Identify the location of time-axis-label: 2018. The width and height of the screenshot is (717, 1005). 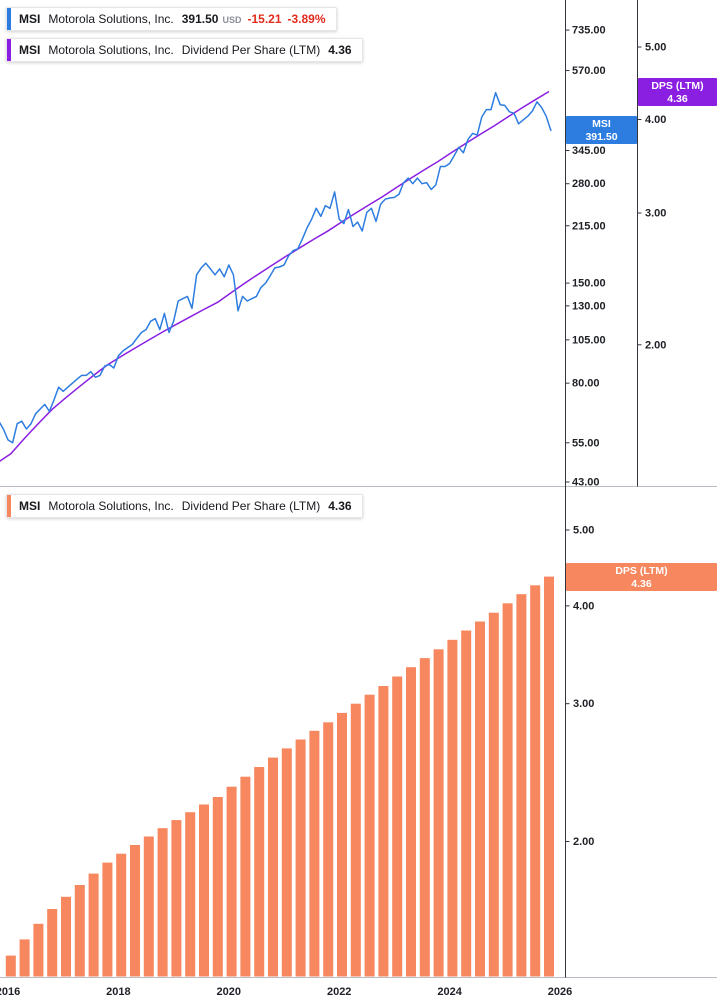
(118, 992).